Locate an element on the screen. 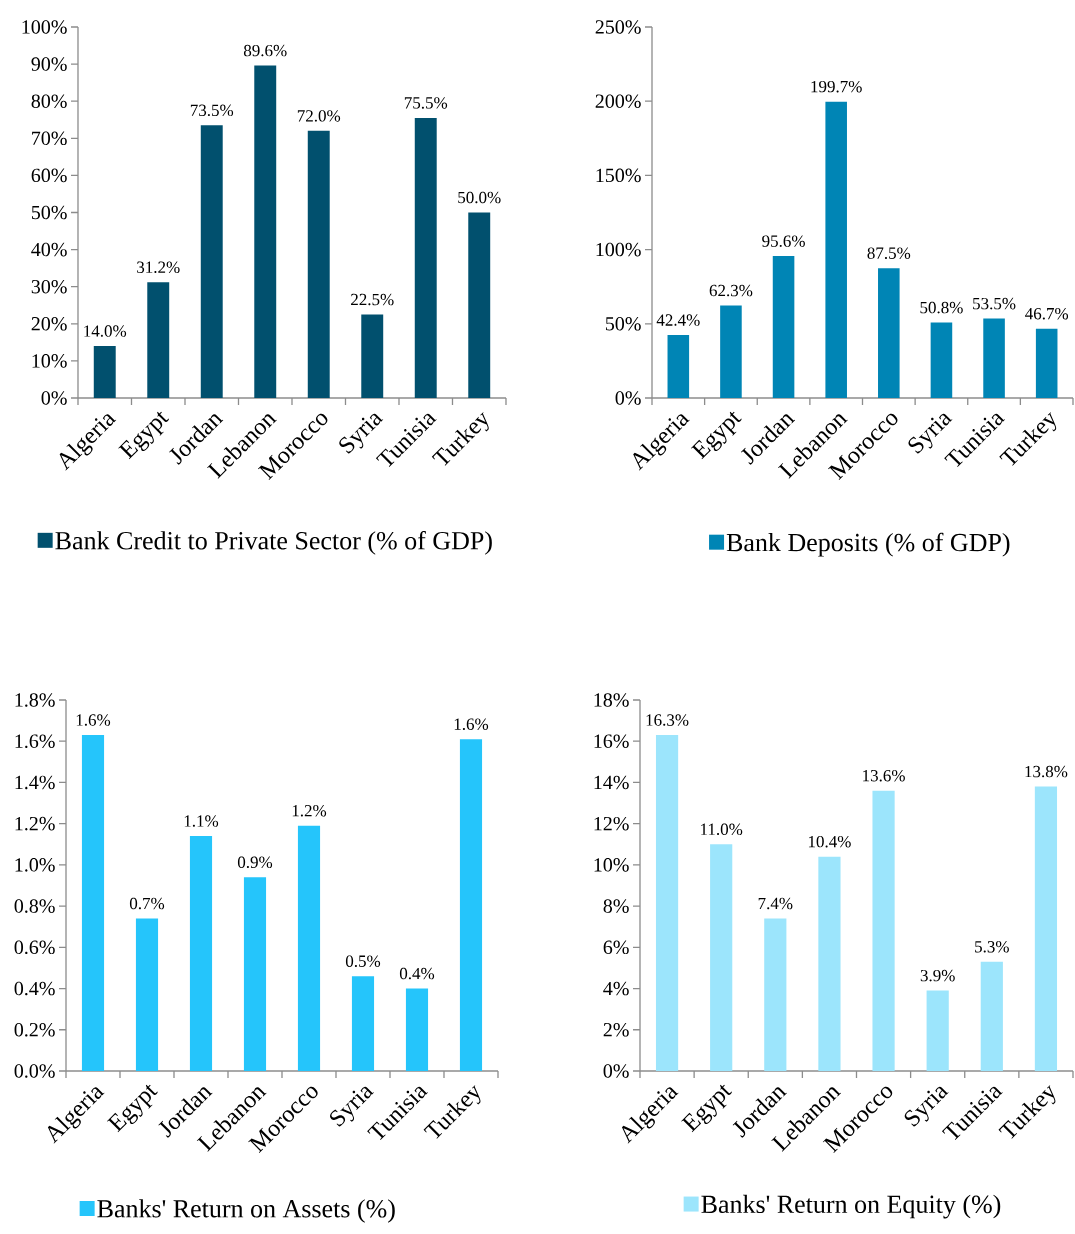  y-tick-label: 30% is located at coordinates (49, 286).